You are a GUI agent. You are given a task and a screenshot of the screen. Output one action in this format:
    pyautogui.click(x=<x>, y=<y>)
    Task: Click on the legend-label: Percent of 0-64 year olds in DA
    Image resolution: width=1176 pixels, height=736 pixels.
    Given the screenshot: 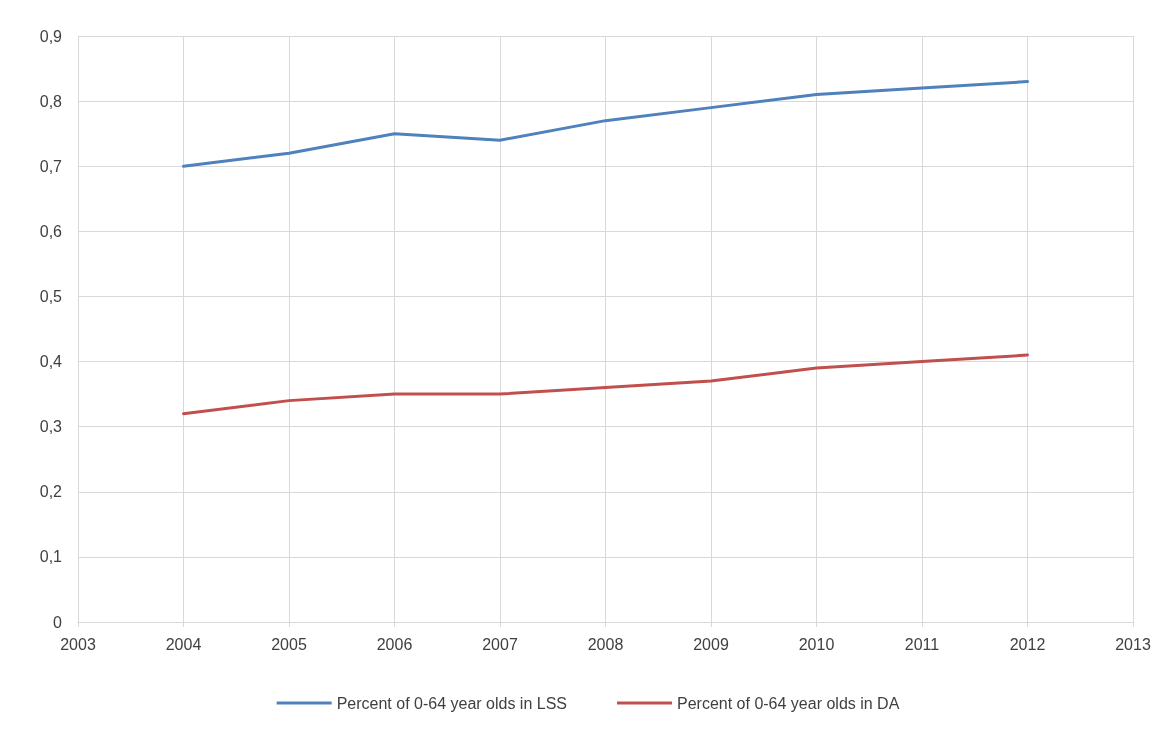 What is the action you would take?
    pyautogui.click(x=788, y=703)
    